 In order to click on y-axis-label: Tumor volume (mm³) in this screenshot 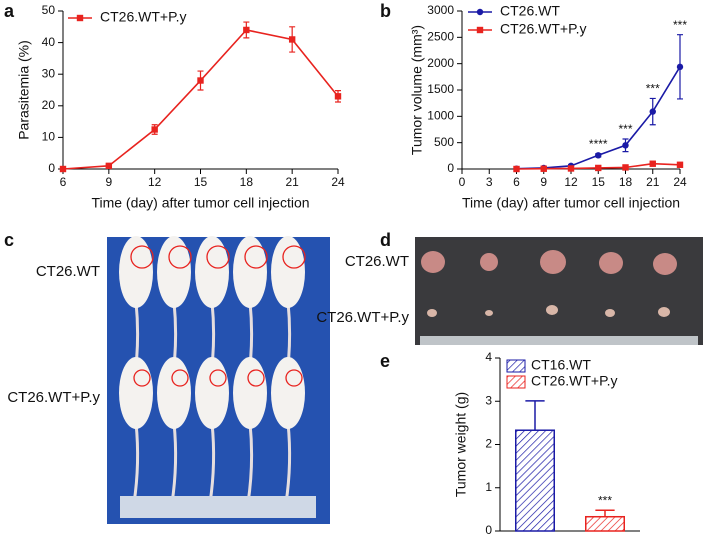, I will do `click(417, 90)`.